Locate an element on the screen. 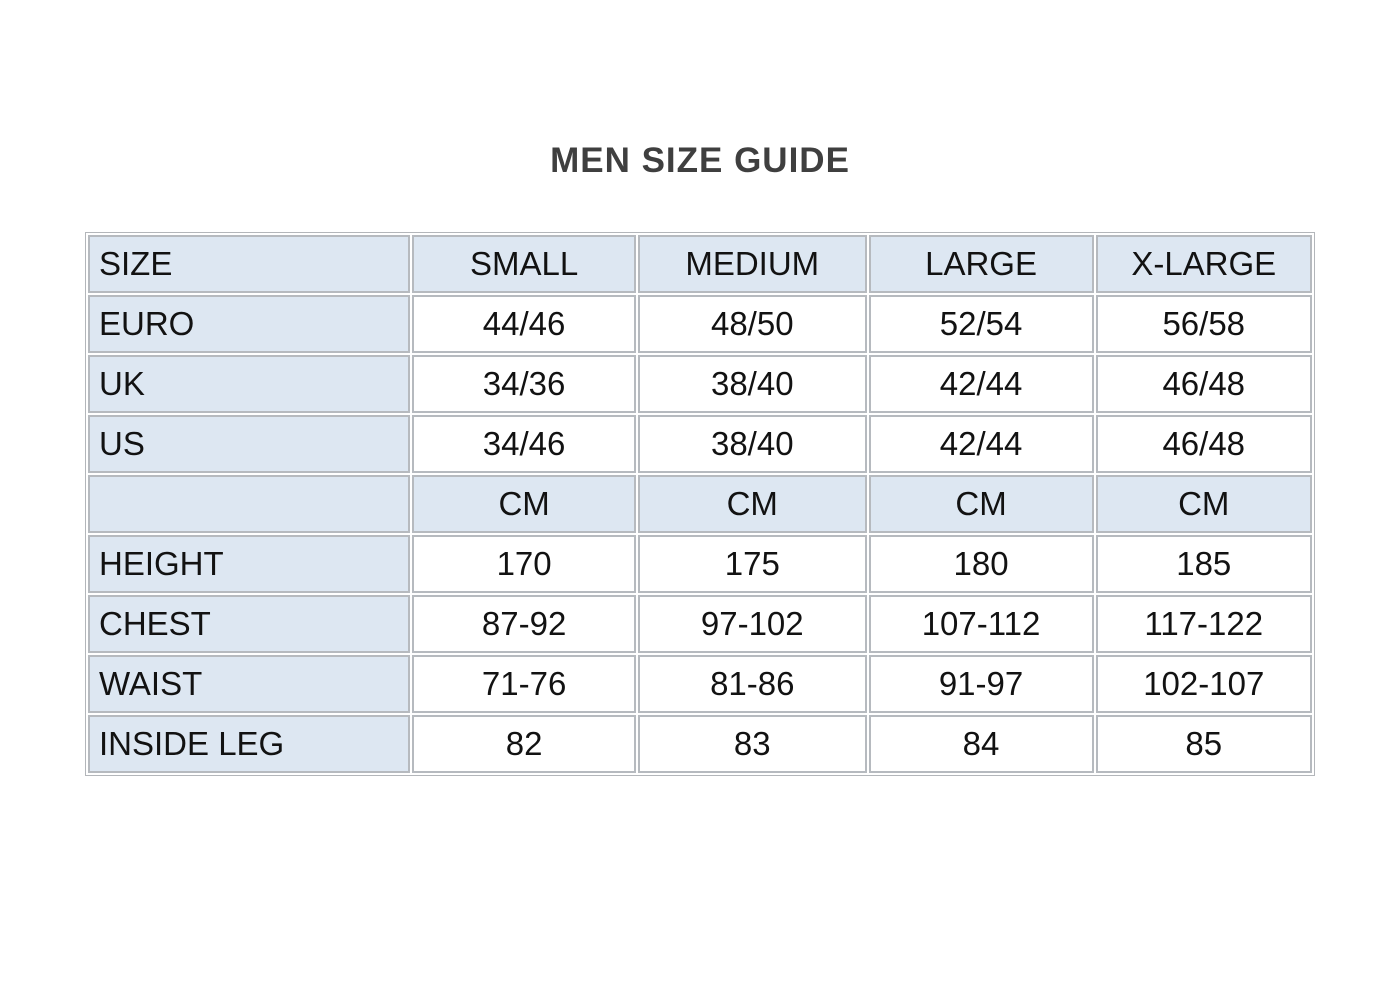  value-cell: 180 is located at coordinates (981, 564).